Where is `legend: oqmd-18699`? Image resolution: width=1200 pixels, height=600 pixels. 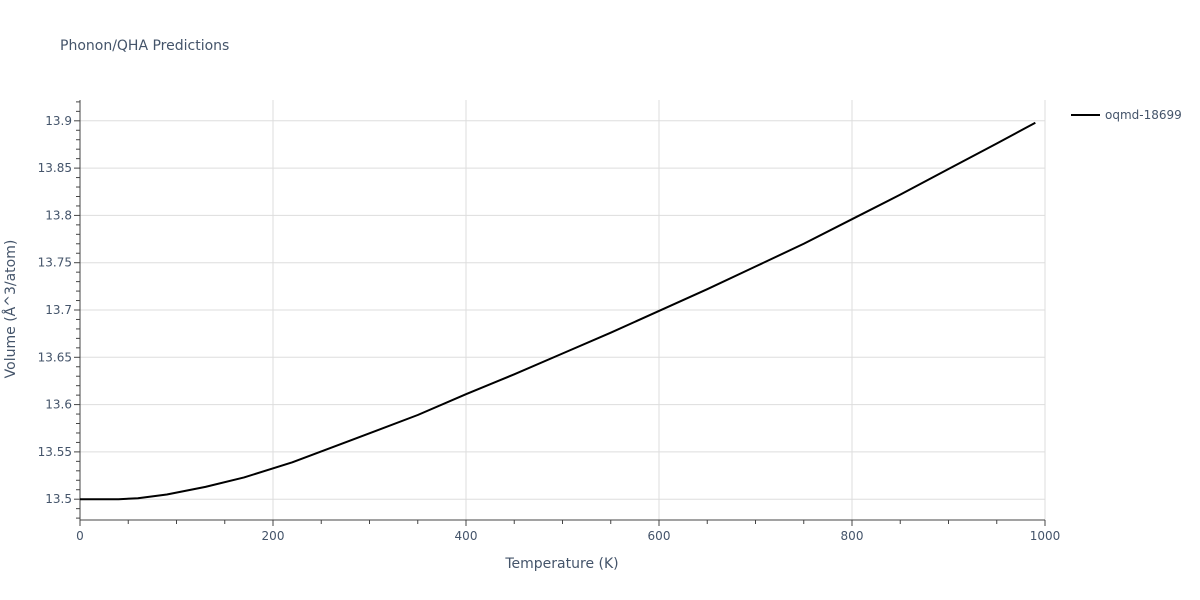 legend: oqmd-18699 is located at coordinates (1126, 115).